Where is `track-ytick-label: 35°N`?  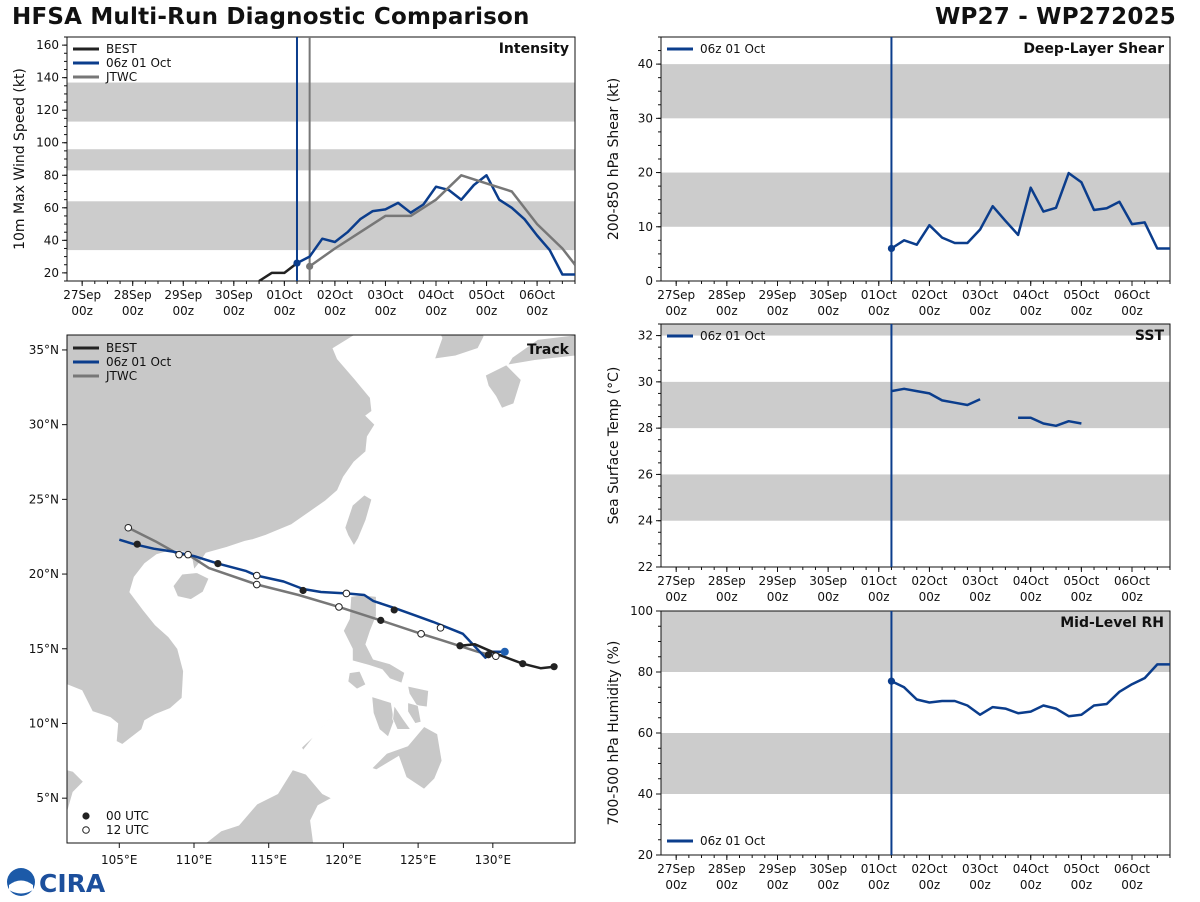
track-ytick-label: 35°N is located at coordinates (44, 350).